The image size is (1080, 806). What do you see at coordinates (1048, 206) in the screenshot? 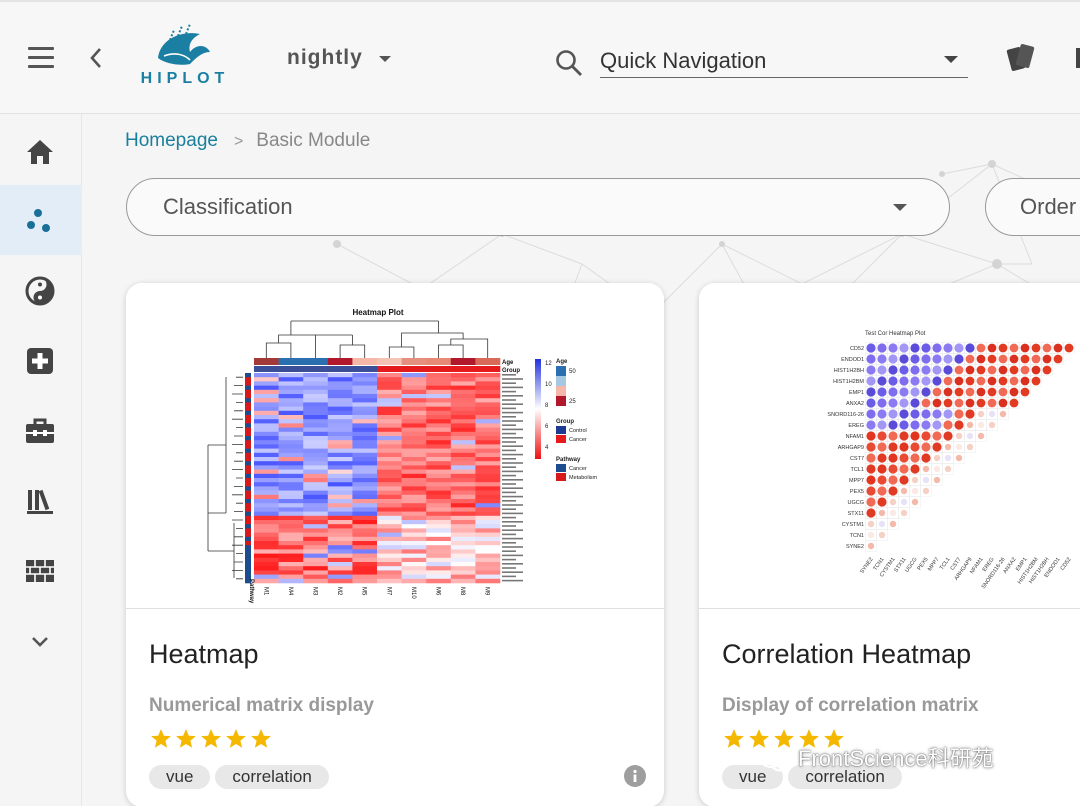
I see `order-label: Order` at bounding box center [1048, 206].